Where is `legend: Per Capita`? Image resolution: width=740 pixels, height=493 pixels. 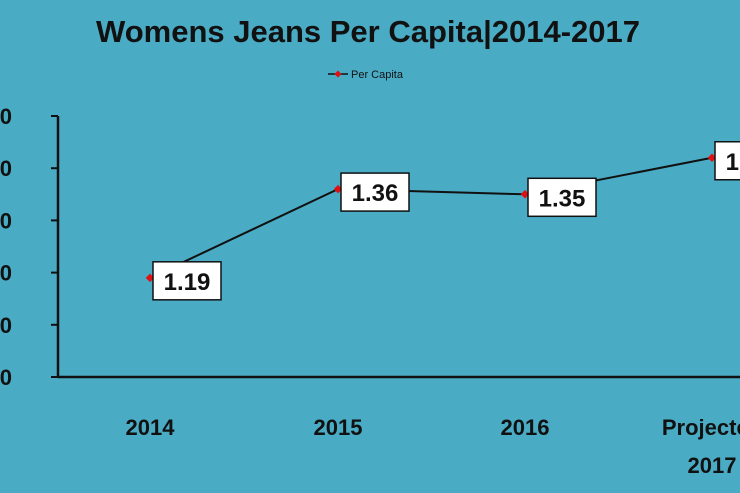 legend: Per Capita is located at coordinates (366, 75).